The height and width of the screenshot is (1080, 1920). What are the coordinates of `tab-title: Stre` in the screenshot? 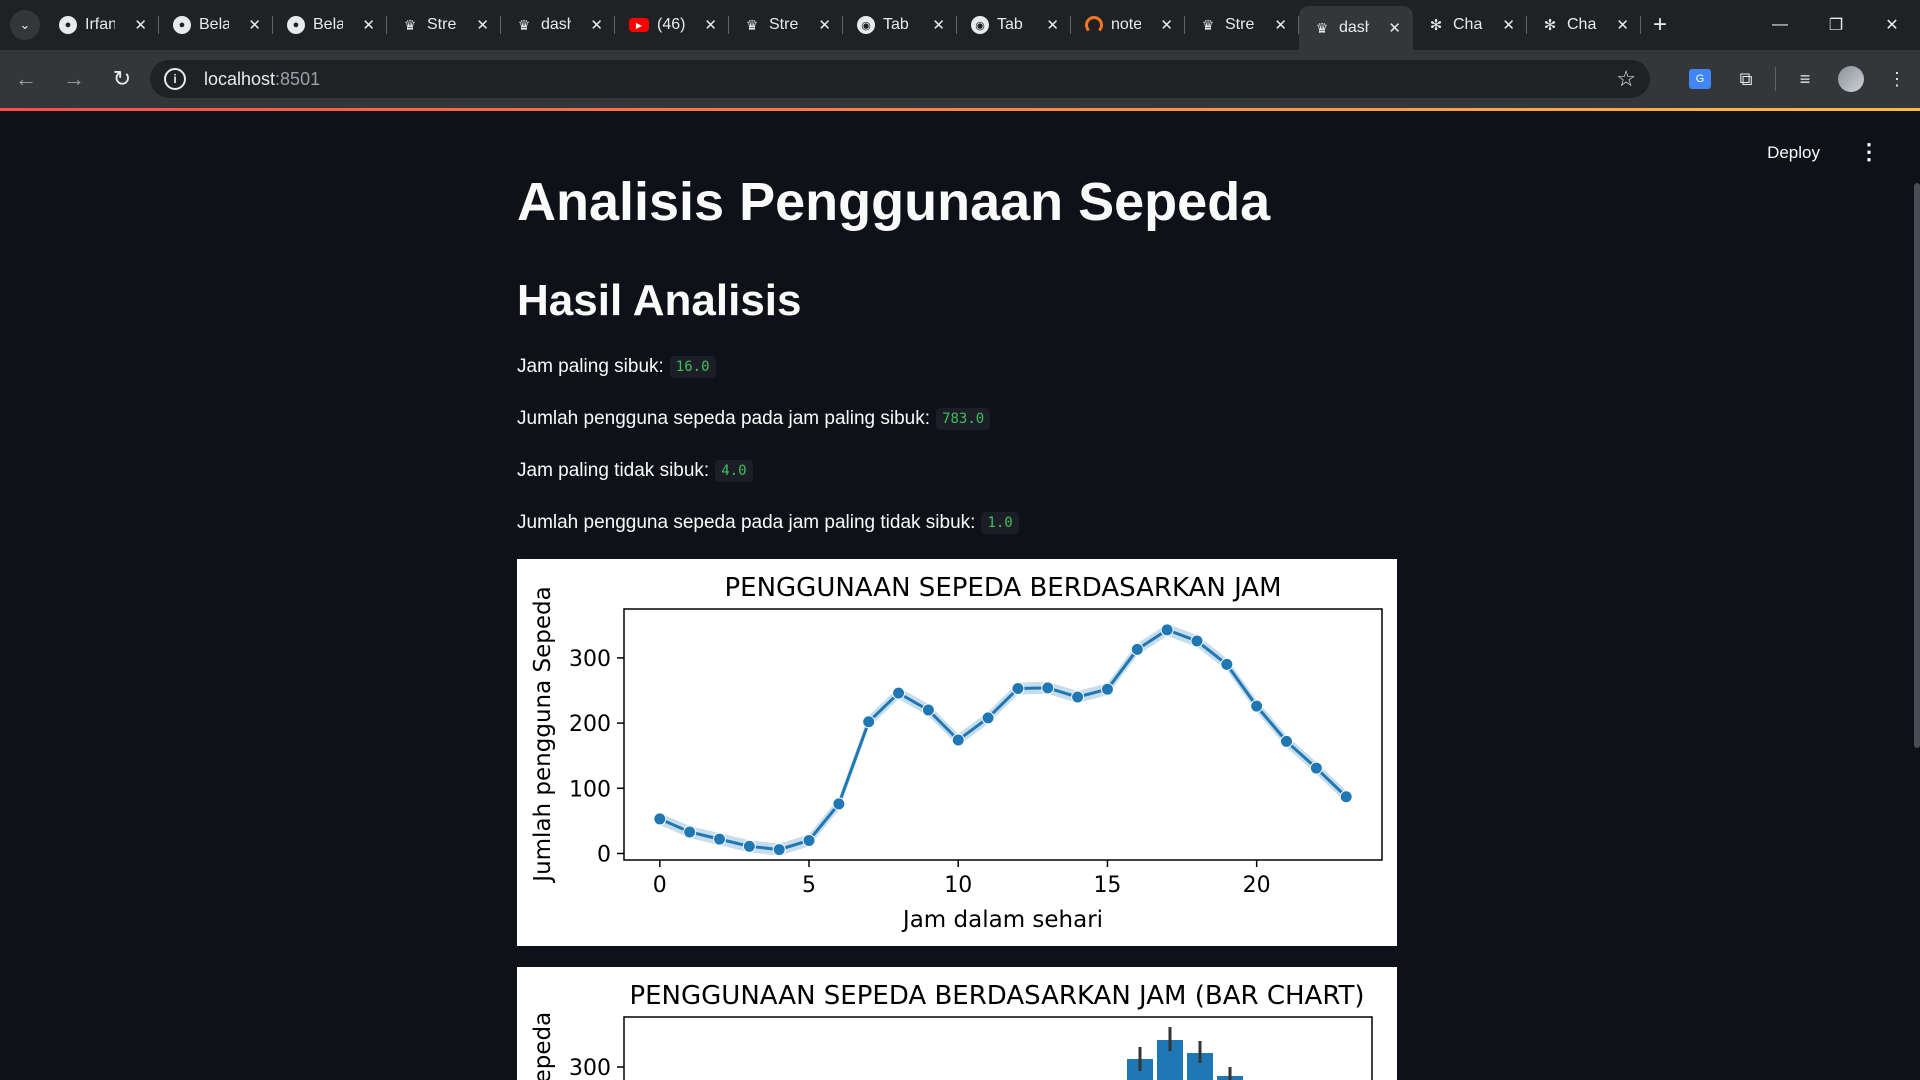 It's located at (442, 24).